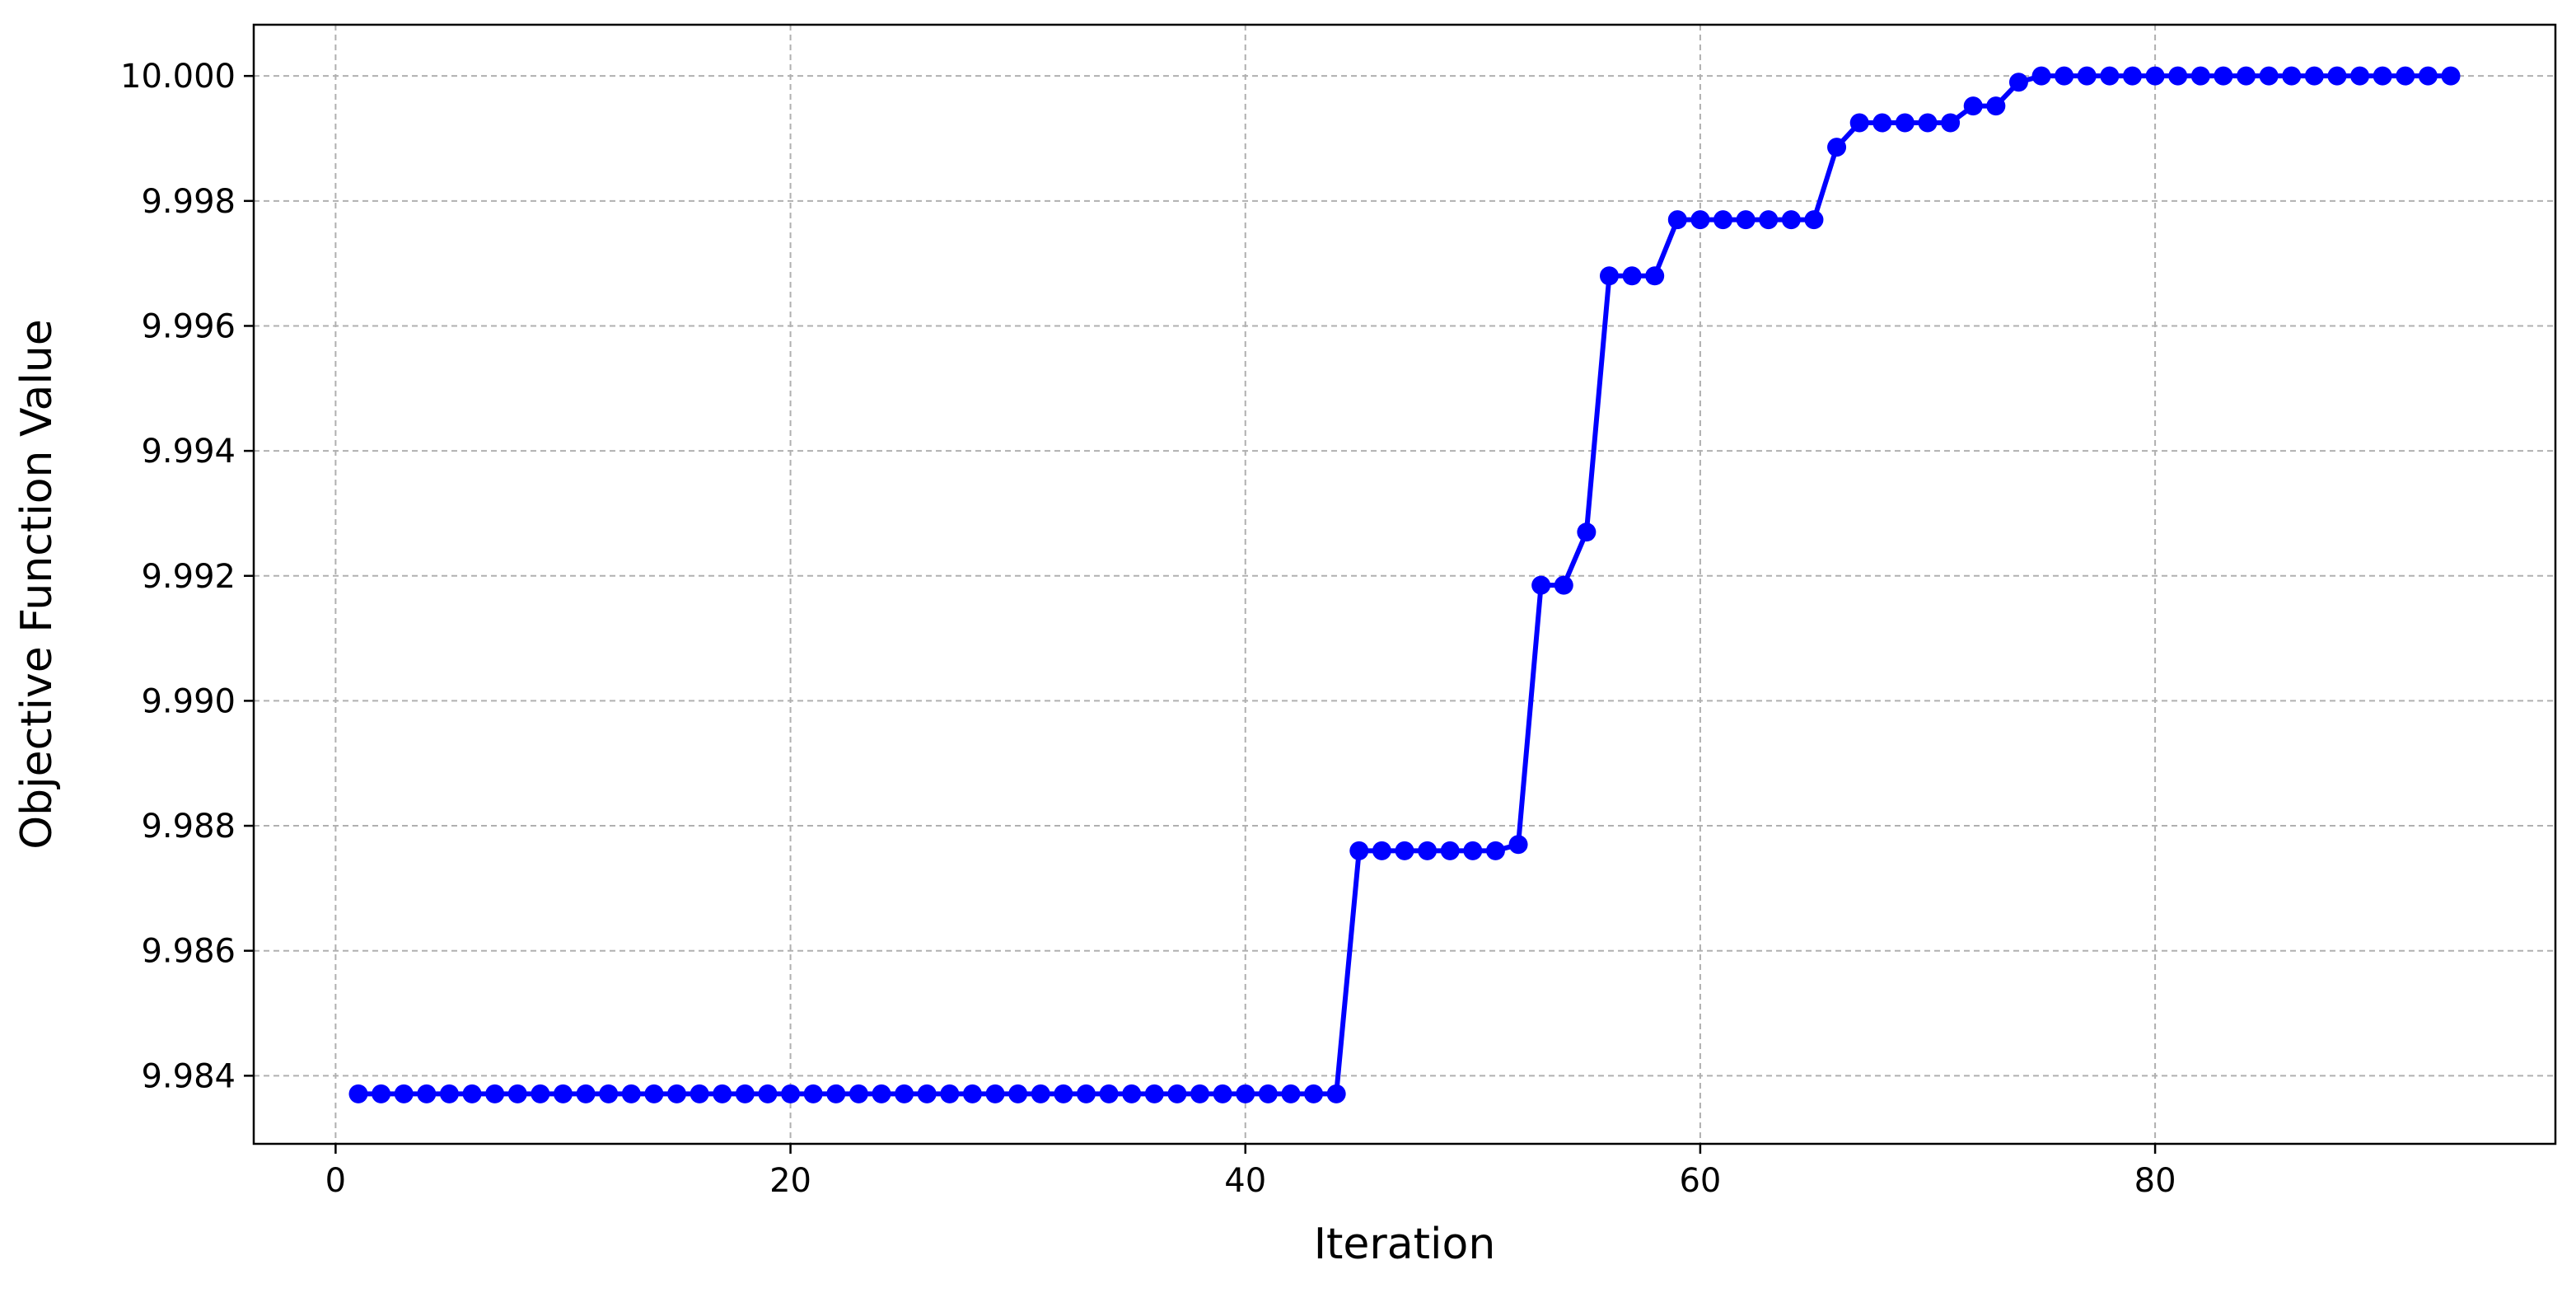 The height and width of the screenshot is (1293, 2576). I want to click on y-tick-label: 9.992, so click(188, 577).